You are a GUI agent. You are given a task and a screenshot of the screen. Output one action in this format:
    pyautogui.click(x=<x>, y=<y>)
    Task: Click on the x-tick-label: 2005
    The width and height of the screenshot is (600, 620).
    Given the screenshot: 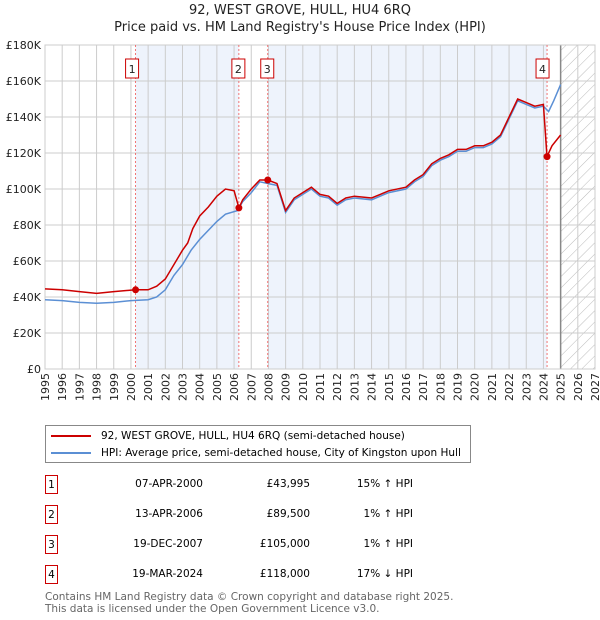 What is the action you would take?
    pyautogui.click(x=217, y=387)
    